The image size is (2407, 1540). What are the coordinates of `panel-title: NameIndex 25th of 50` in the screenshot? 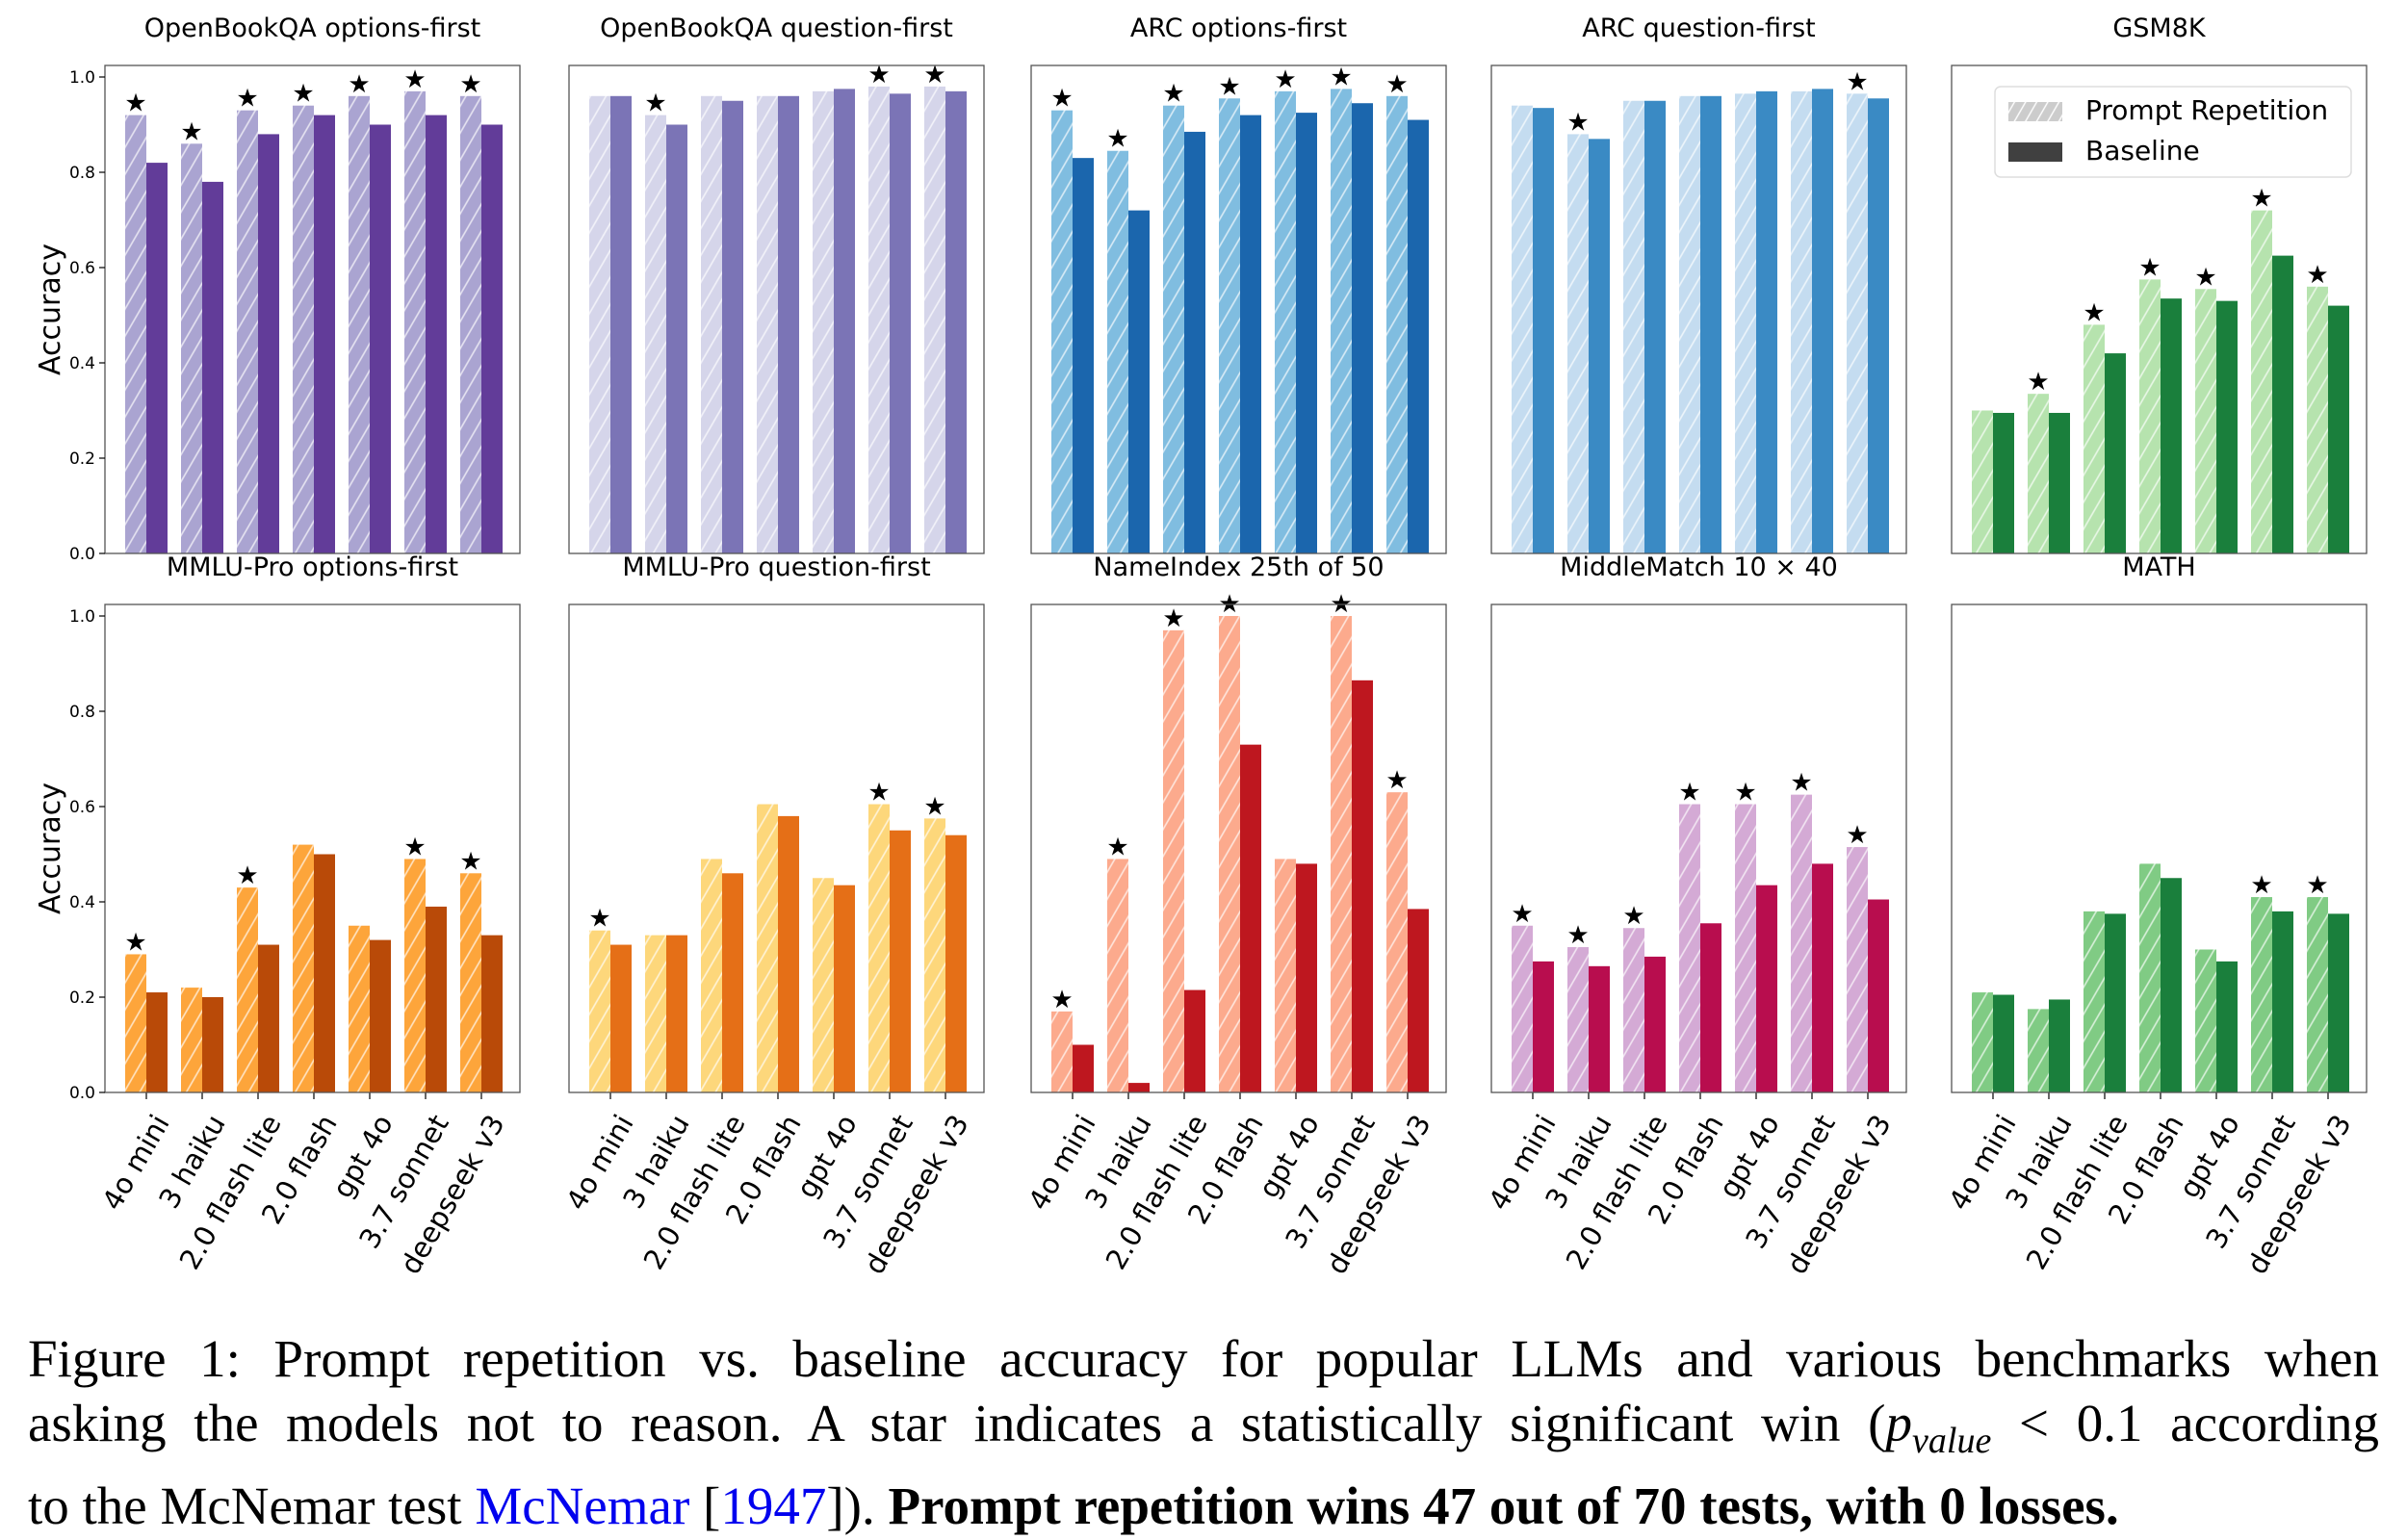 It's located at (1238, 567).